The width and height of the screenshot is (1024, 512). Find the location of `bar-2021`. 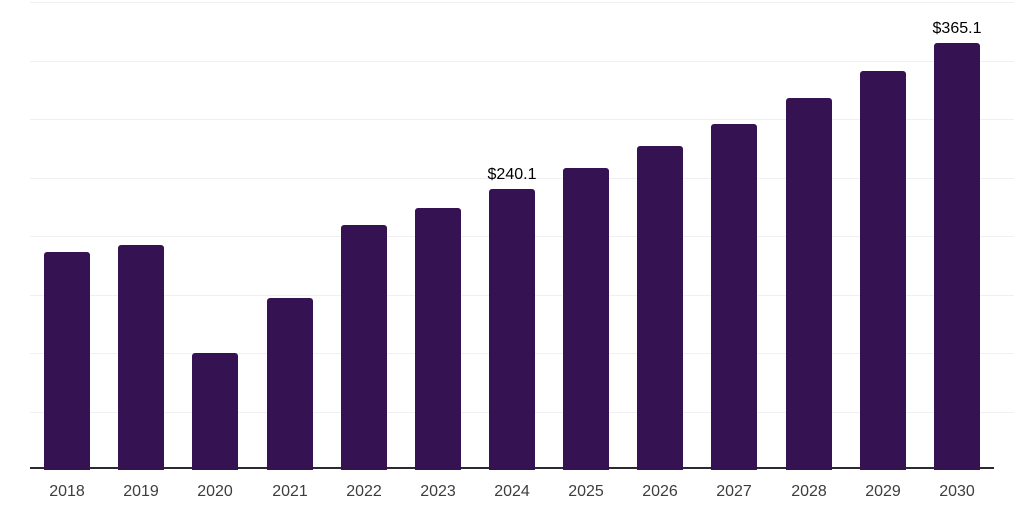

bar-2021 is located at coordinates (290, 384).